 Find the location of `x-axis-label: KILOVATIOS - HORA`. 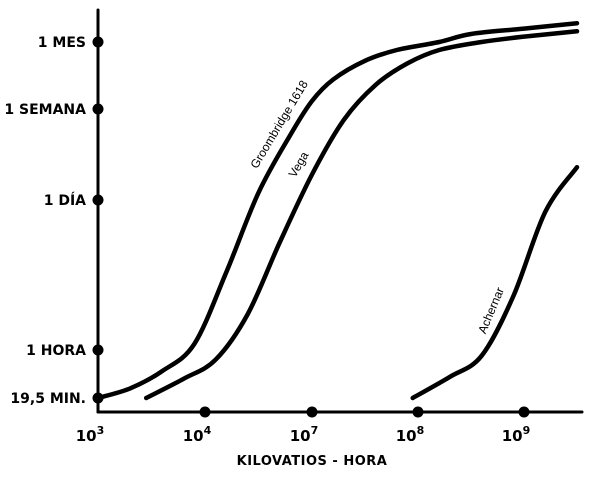

x-axis-label: KILOVATIOS - HORA is located at coordinates (312, 461).